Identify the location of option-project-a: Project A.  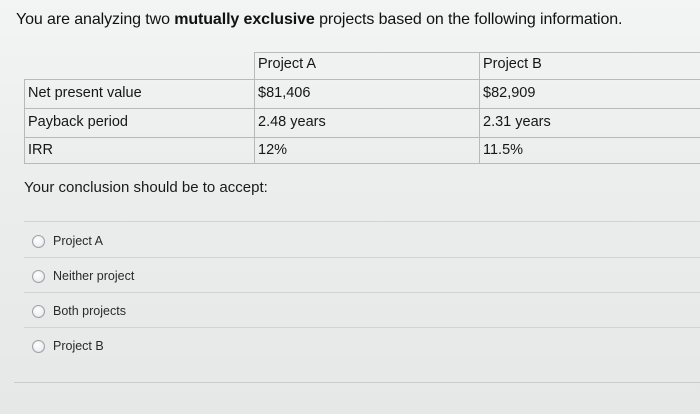
(67, 241).